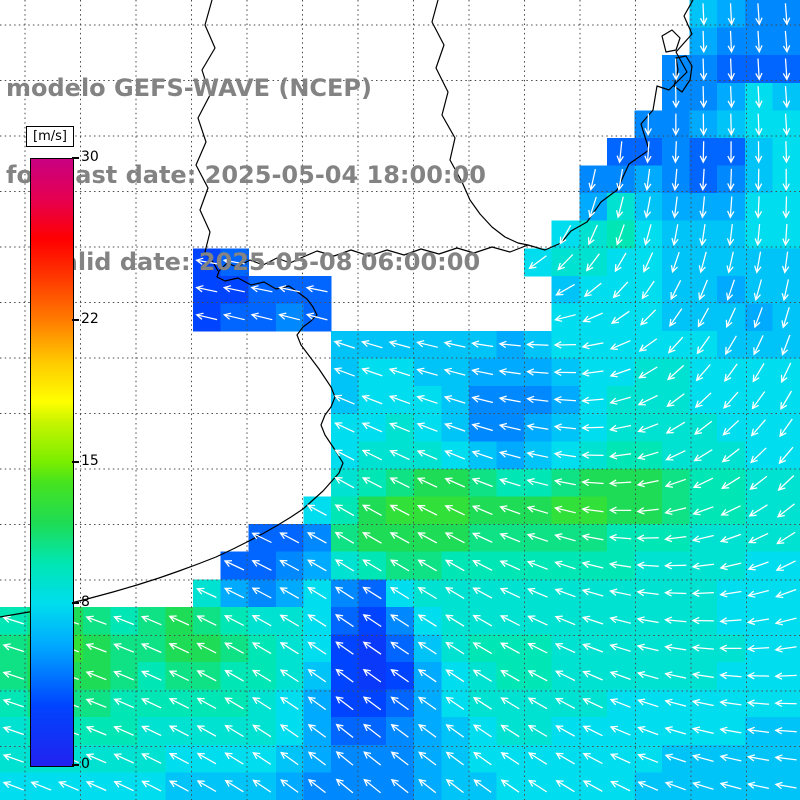 This screenshot has width=800, height=800. I want to click on colorbar-tick-label: 22, so click(90, 318).